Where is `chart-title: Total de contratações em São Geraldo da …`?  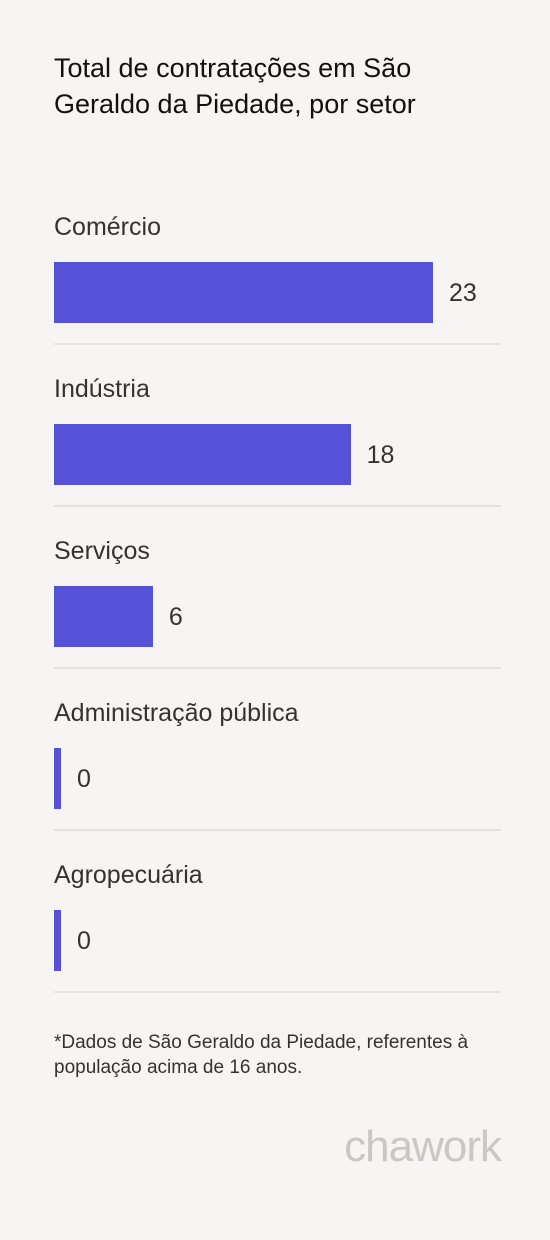 chart-title: Total de contratações em São Geraldo da … is located at coordinates (235, 86).